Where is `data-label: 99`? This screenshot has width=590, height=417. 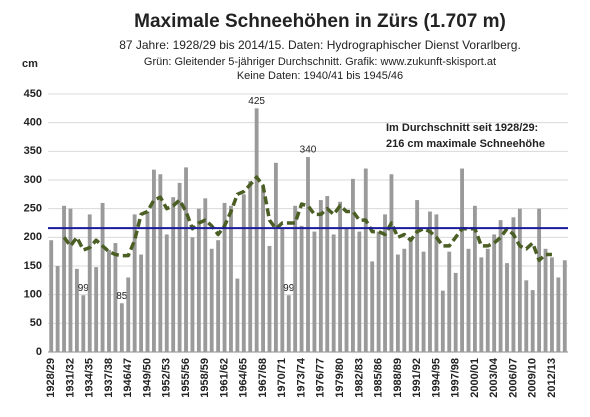 data-label: 99 is located at coordinates (289, 288).